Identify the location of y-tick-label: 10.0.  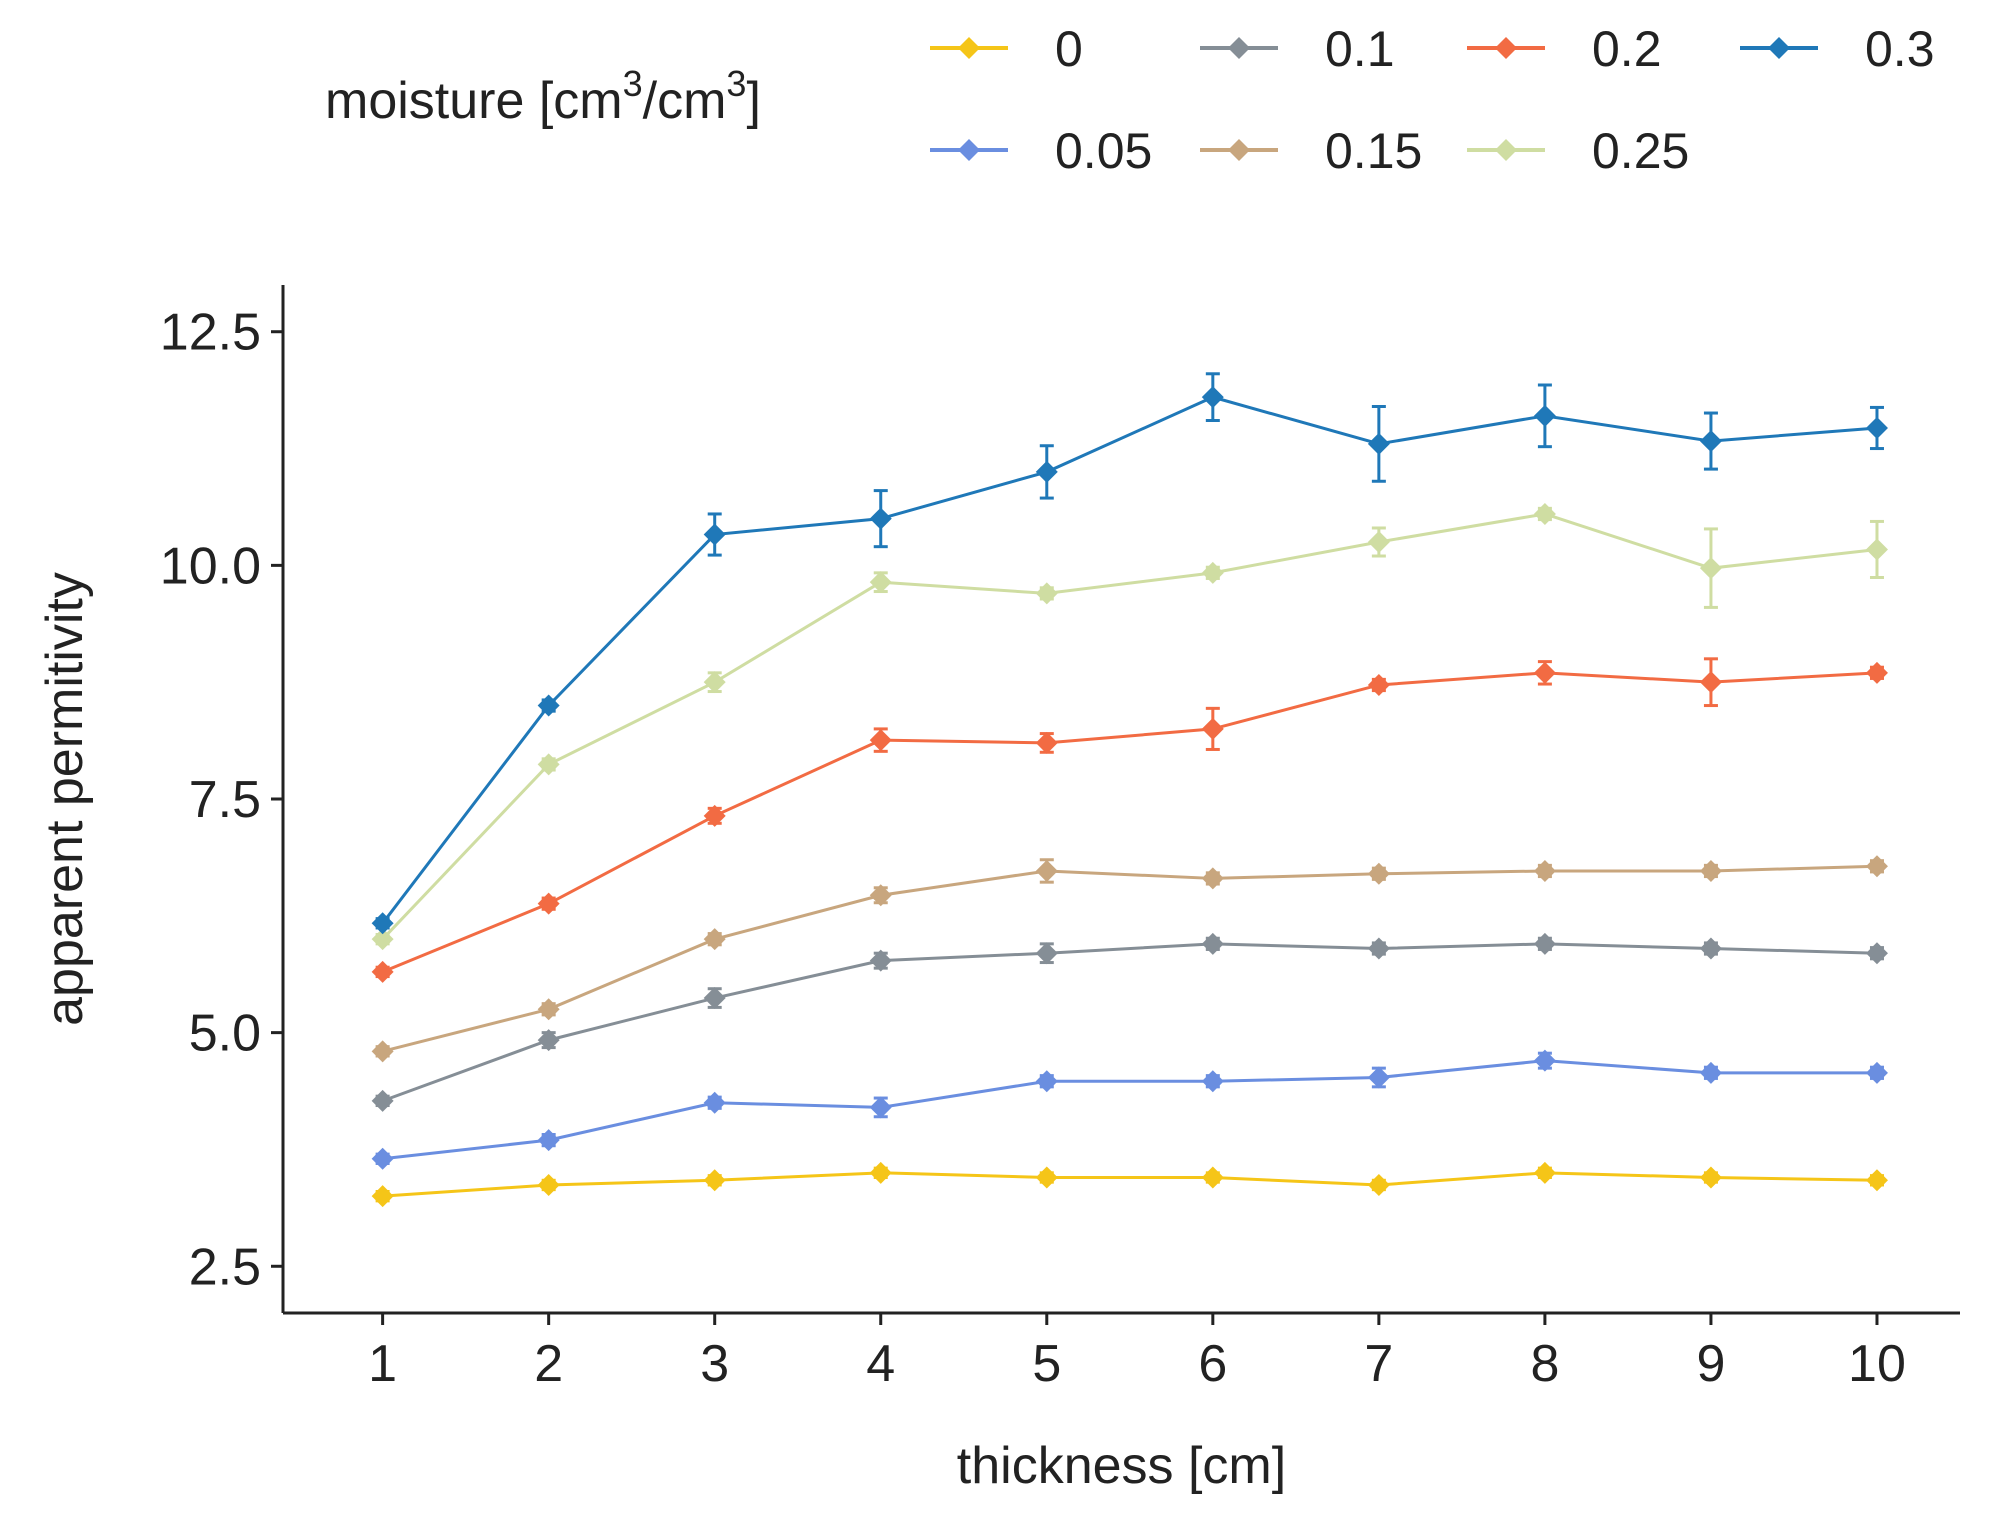
(210, 566).